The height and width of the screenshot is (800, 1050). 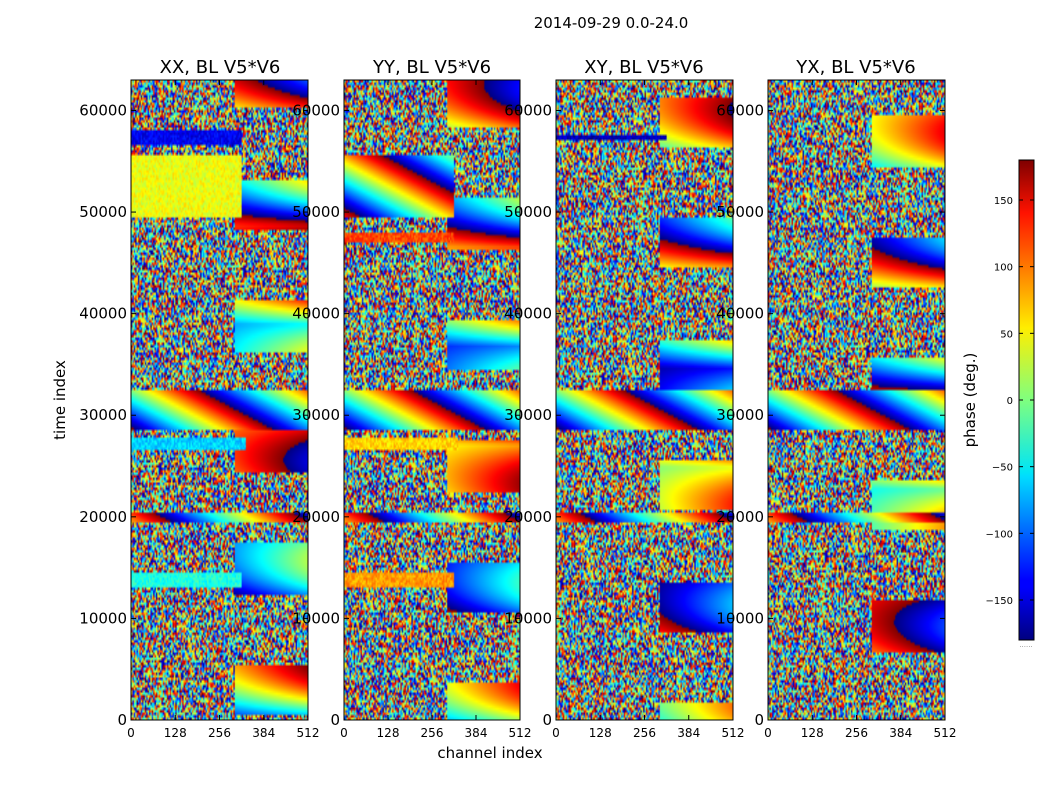 I want to click on colorbar-tick-label: −150, so click(x=999, y=601).